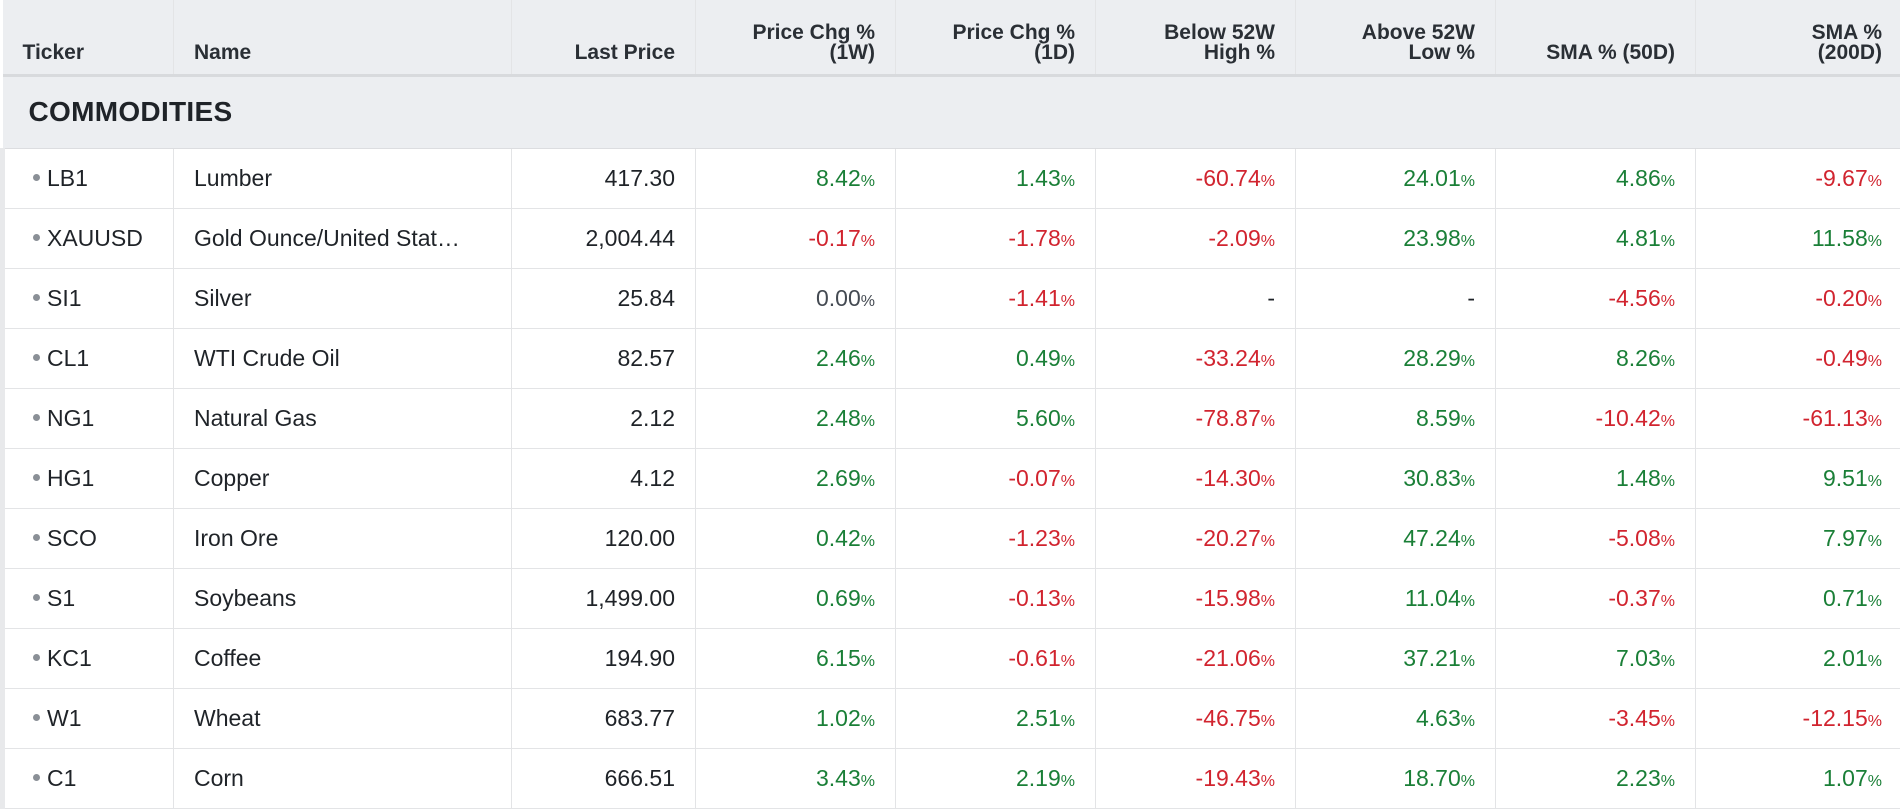 Image resolution: width=1900 pixels, height=812 pixels. Describe the element at coordinates (1395, 238) in the screenshot. I see `above-52w-low-cell: 23.98%` at that location.